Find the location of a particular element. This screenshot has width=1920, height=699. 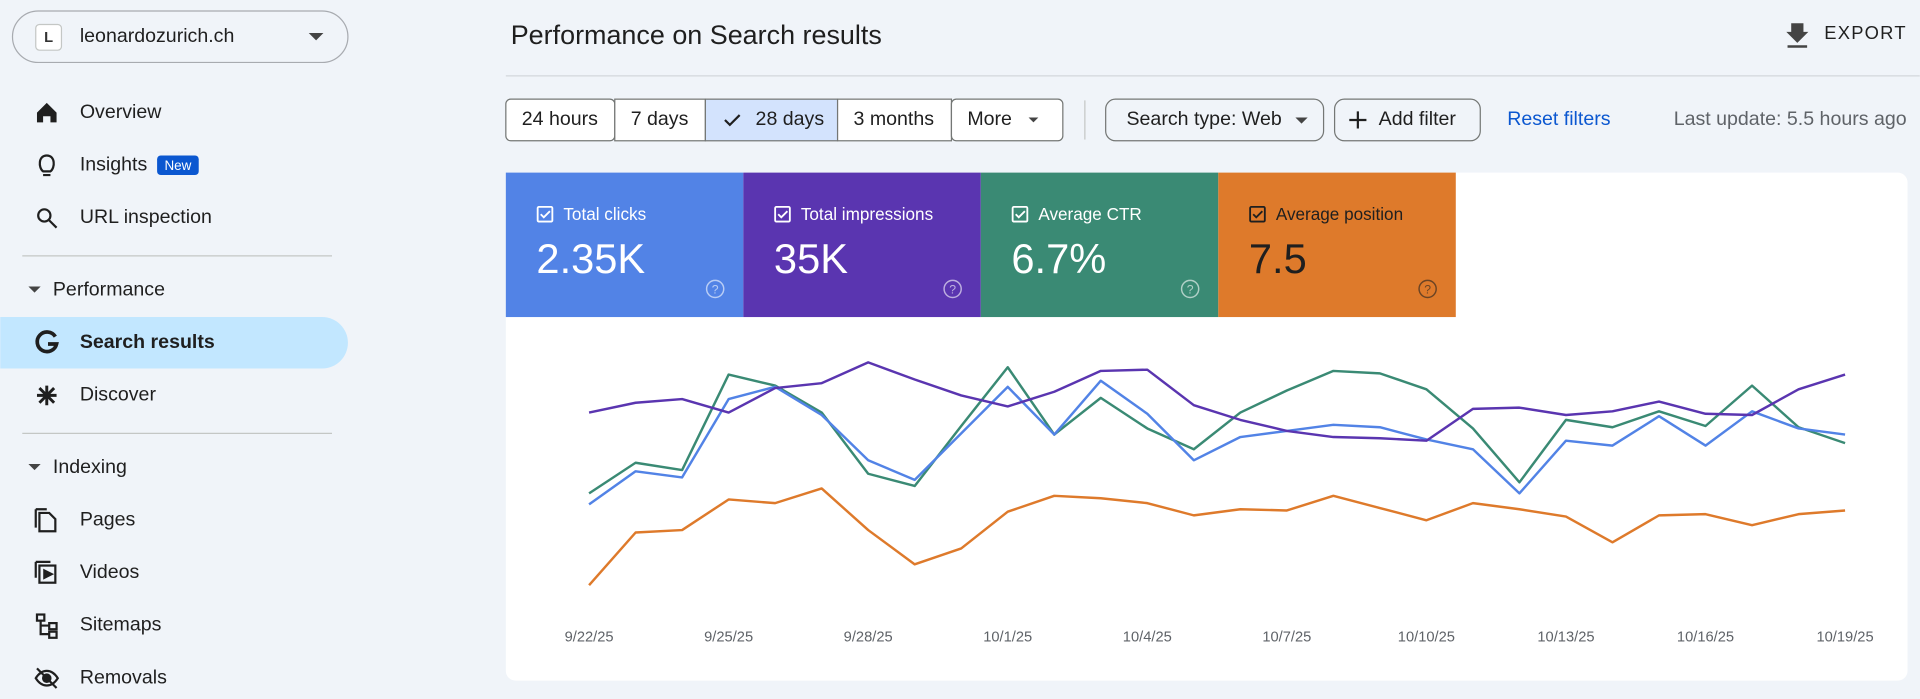

x-tick-label: 9/22/25 is located at coordinates (589, 638).